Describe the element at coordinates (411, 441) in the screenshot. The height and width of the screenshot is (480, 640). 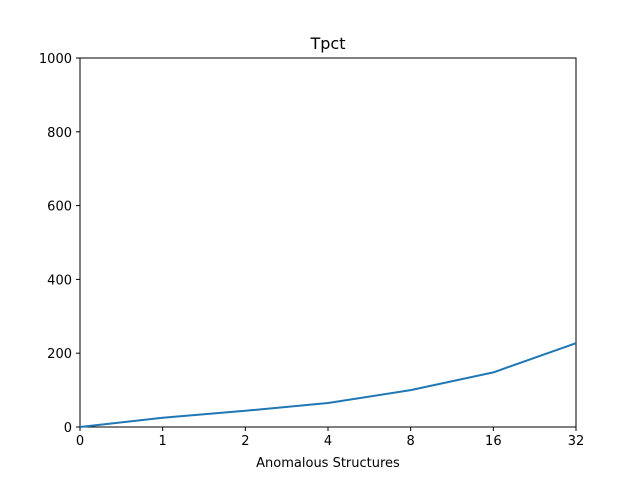
I see `x-tick-label: 8` at that location.